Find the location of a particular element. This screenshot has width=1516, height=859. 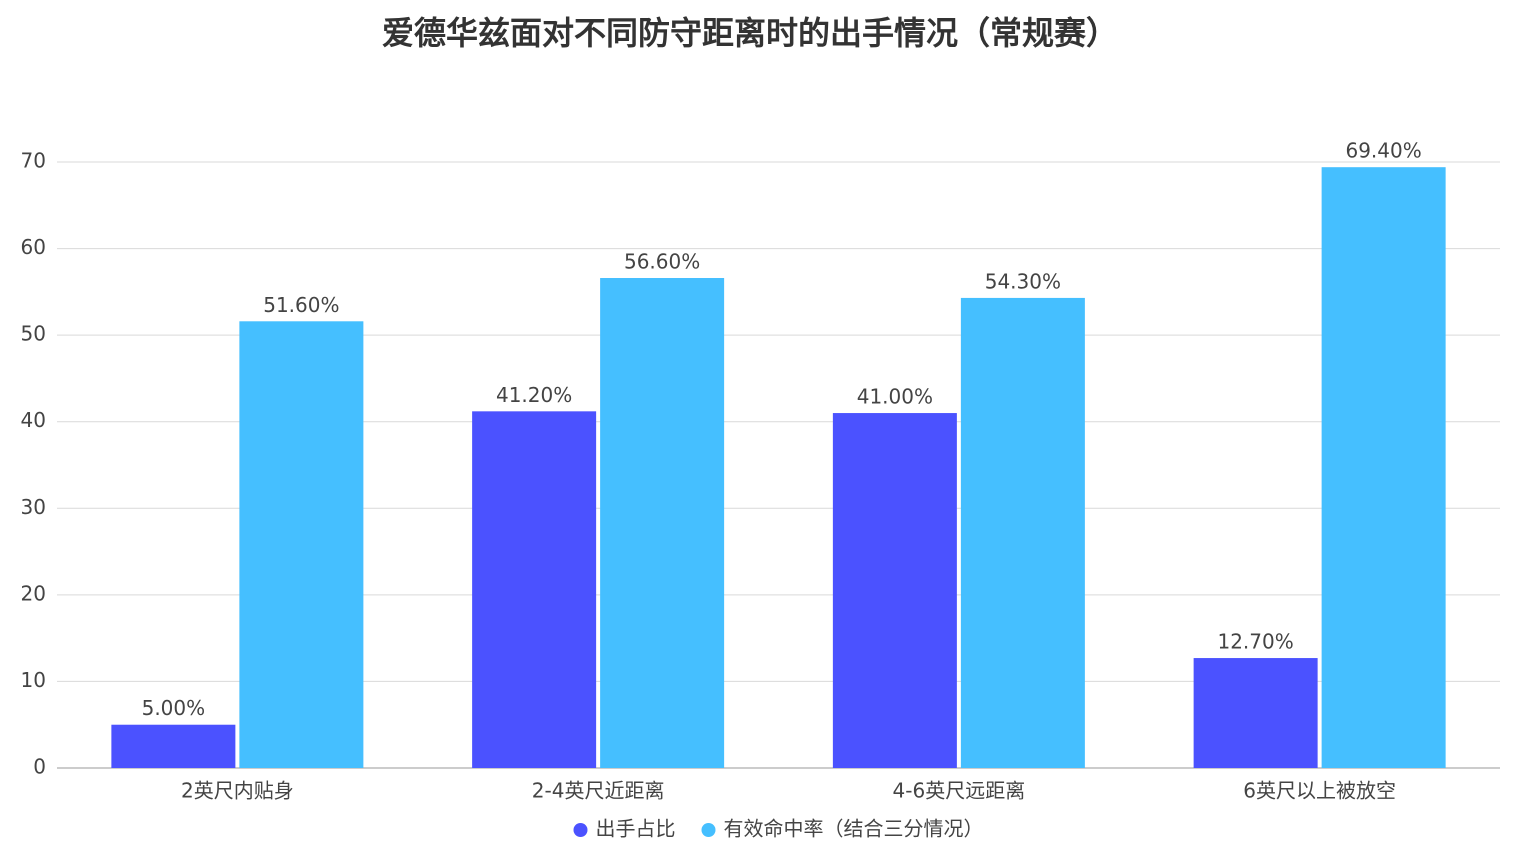

x-tick-label: 4-6英尺远距离 is located at coordinates (959, 791).